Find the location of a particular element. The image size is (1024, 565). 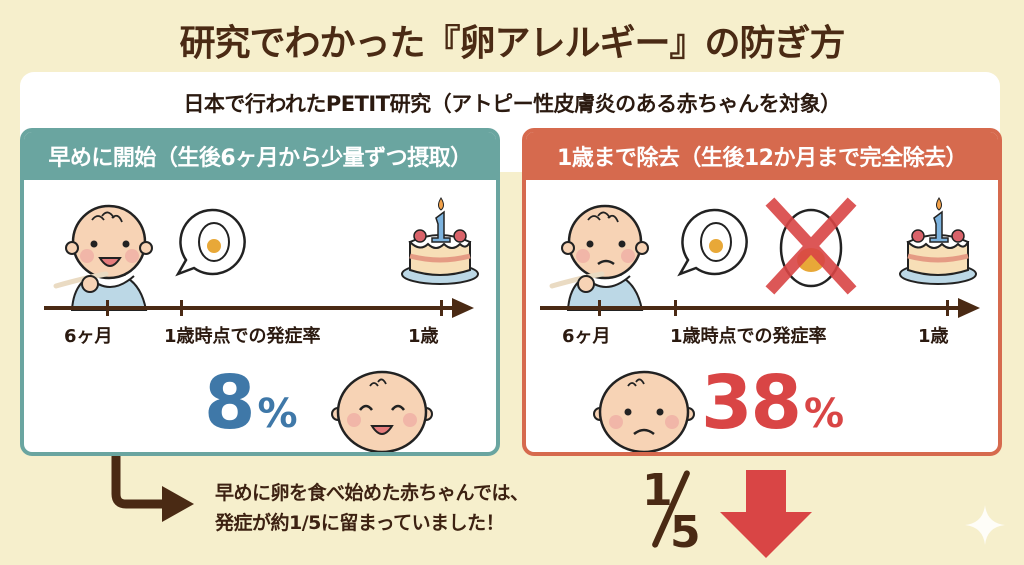

elbow-arrow-icon is located at coordinates (152, 489).